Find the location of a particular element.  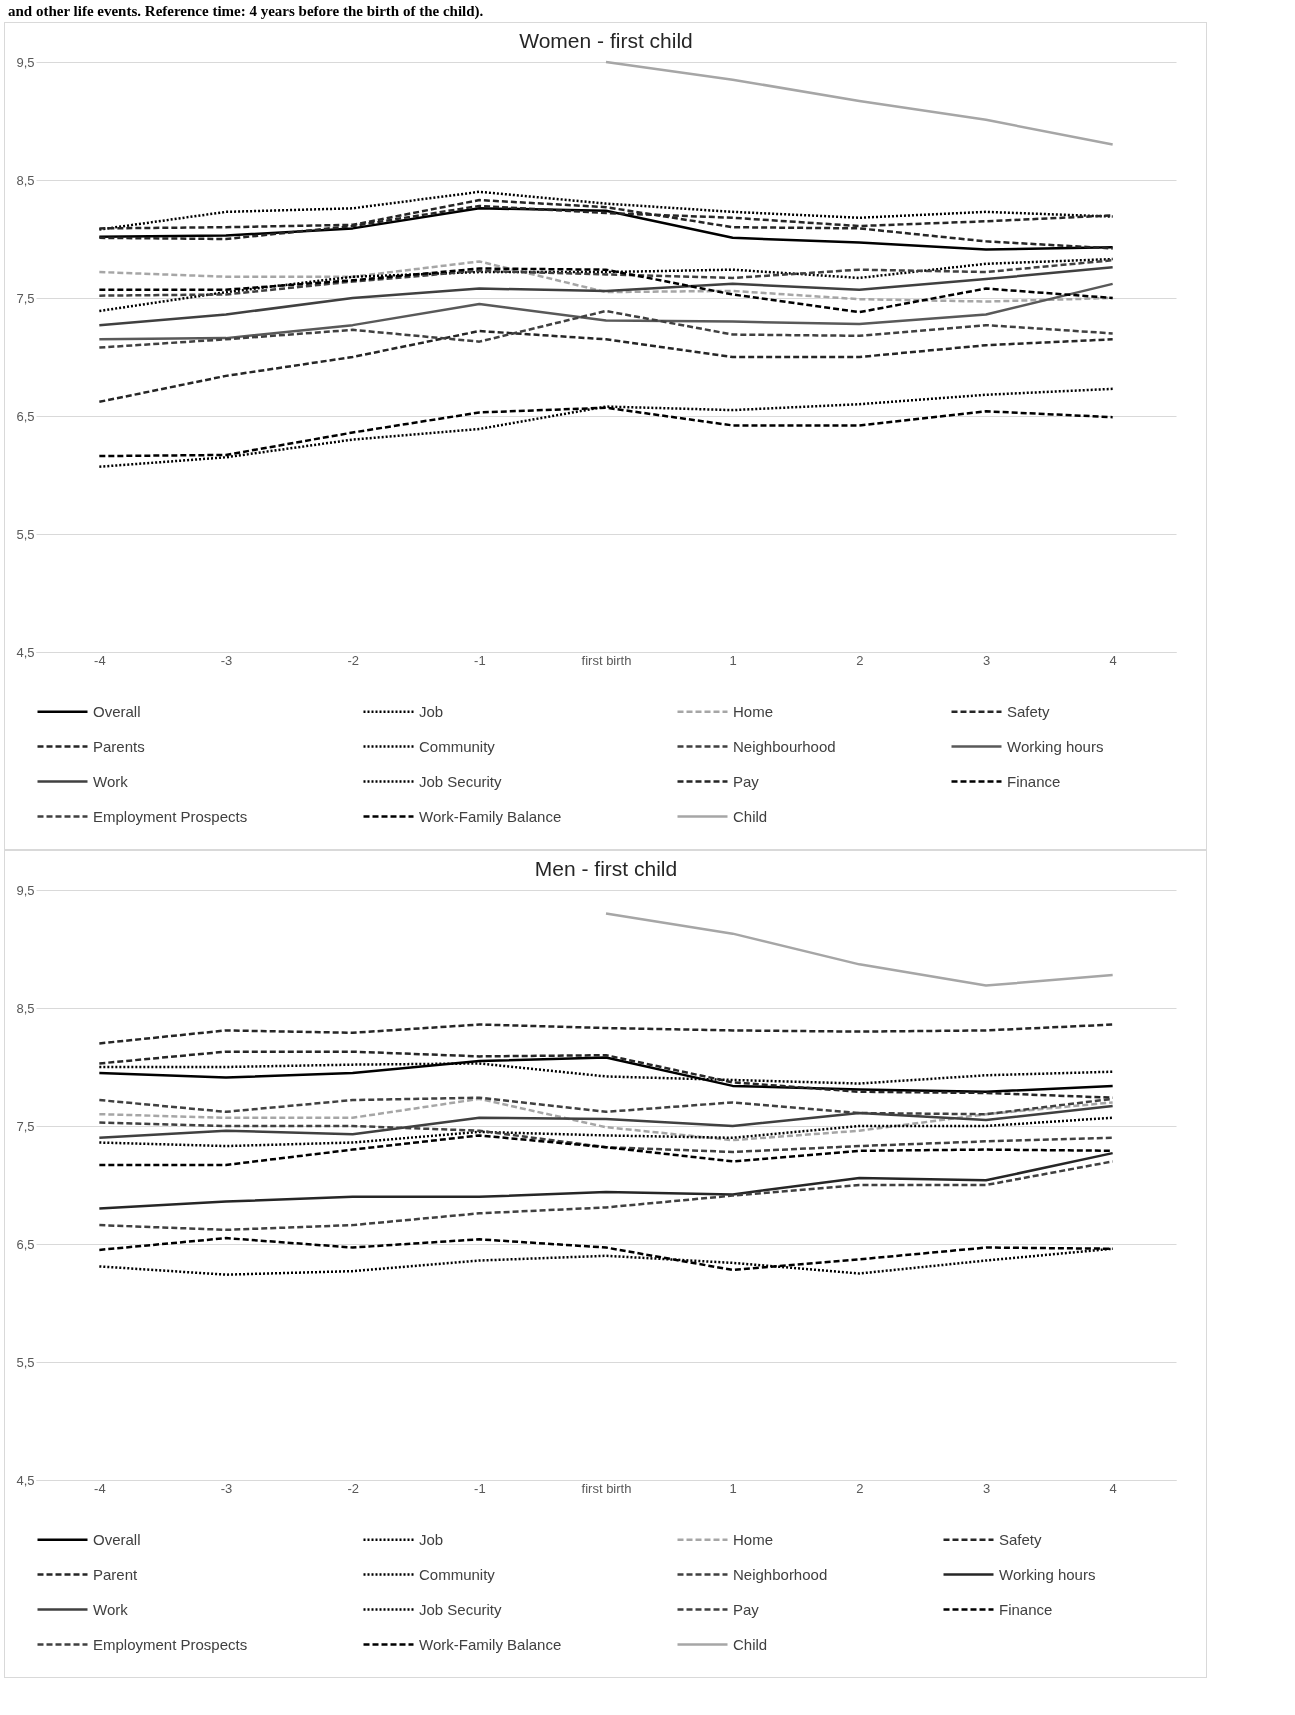

legend-label: Neighborhood is located at coordinates (780, 1574).